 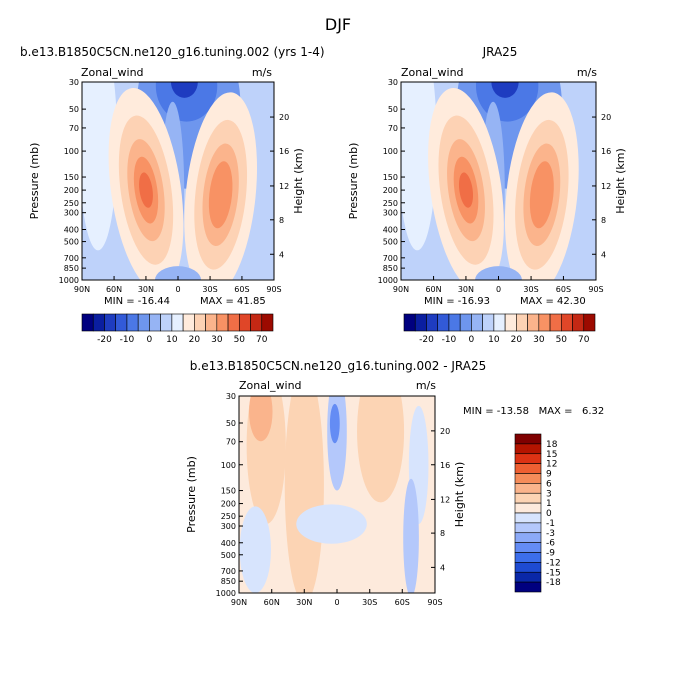 I want to click on colorbar-label: 18, so click(x=552, y=445).